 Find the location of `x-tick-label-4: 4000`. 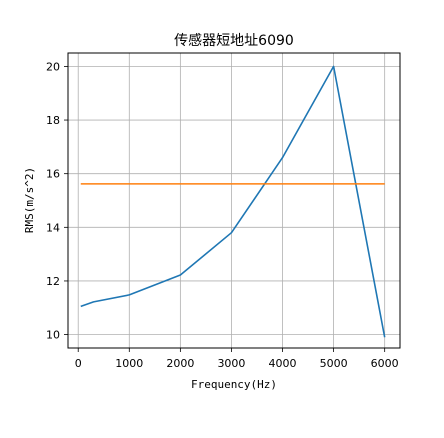

x-tick-label-4: 4000 is located at coordinates (283, 363).